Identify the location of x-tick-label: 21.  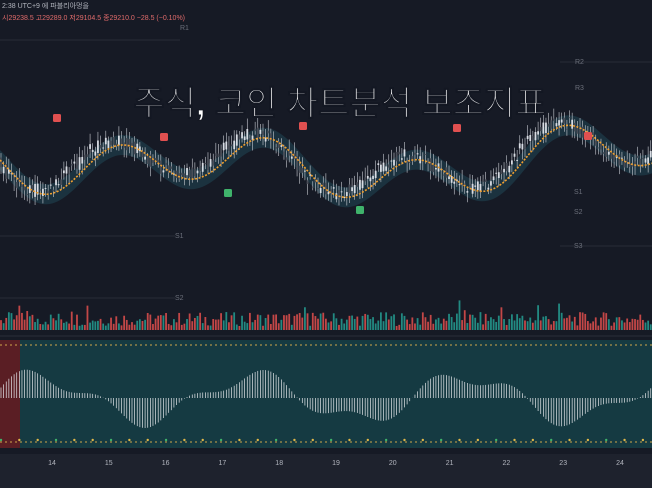
(450, 463).